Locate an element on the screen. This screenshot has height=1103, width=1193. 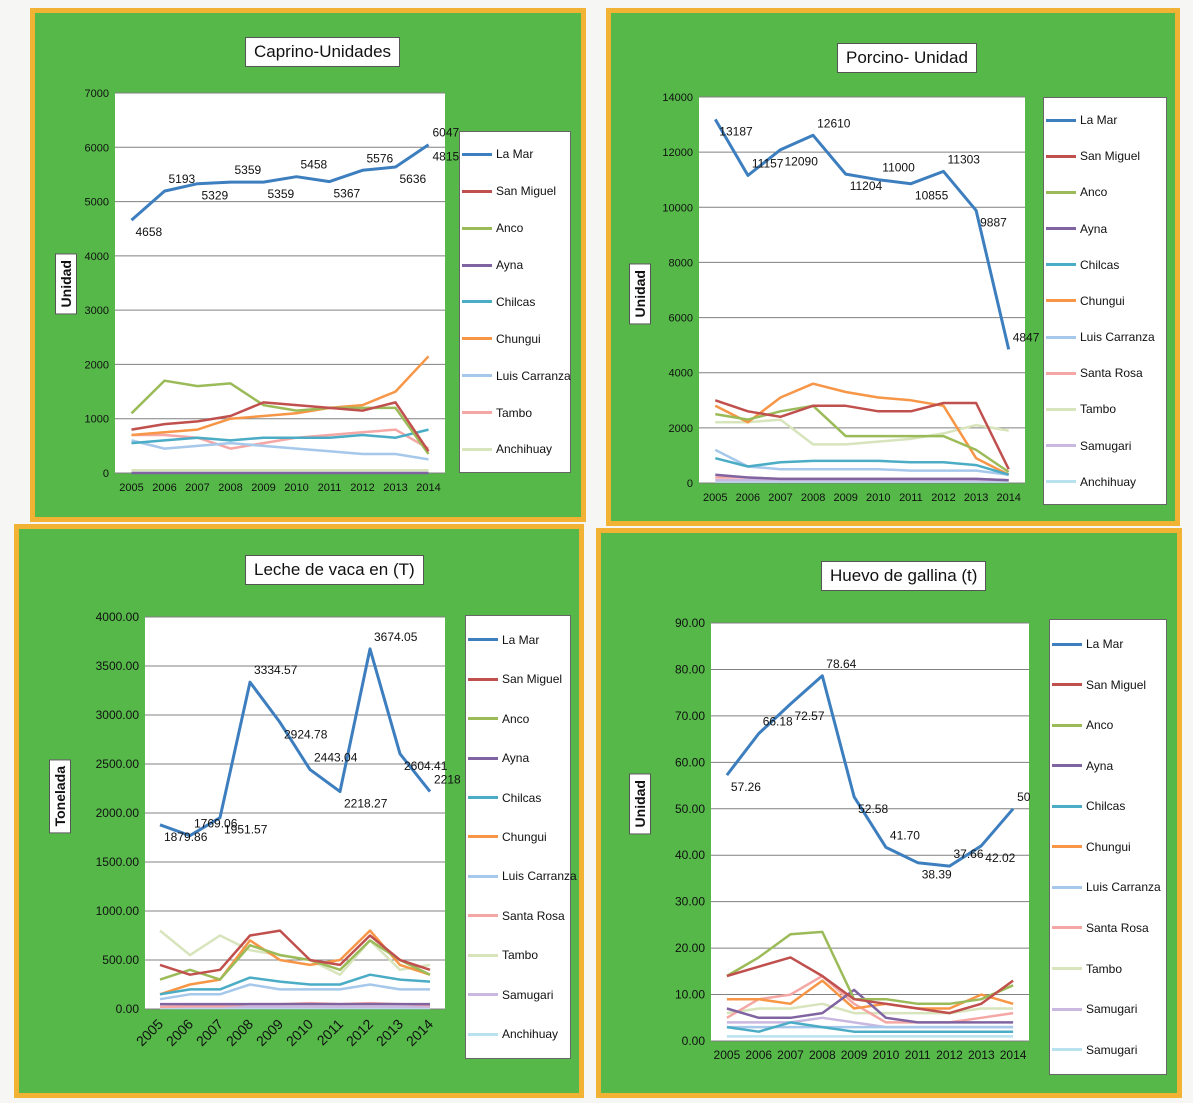
y-axis-label: Tonelada is located at coordinates (60, 796).